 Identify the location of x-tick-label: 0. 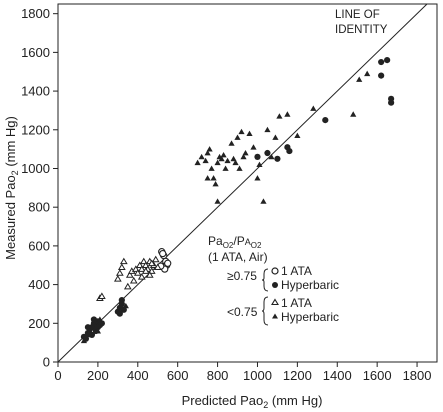
(57, 375).